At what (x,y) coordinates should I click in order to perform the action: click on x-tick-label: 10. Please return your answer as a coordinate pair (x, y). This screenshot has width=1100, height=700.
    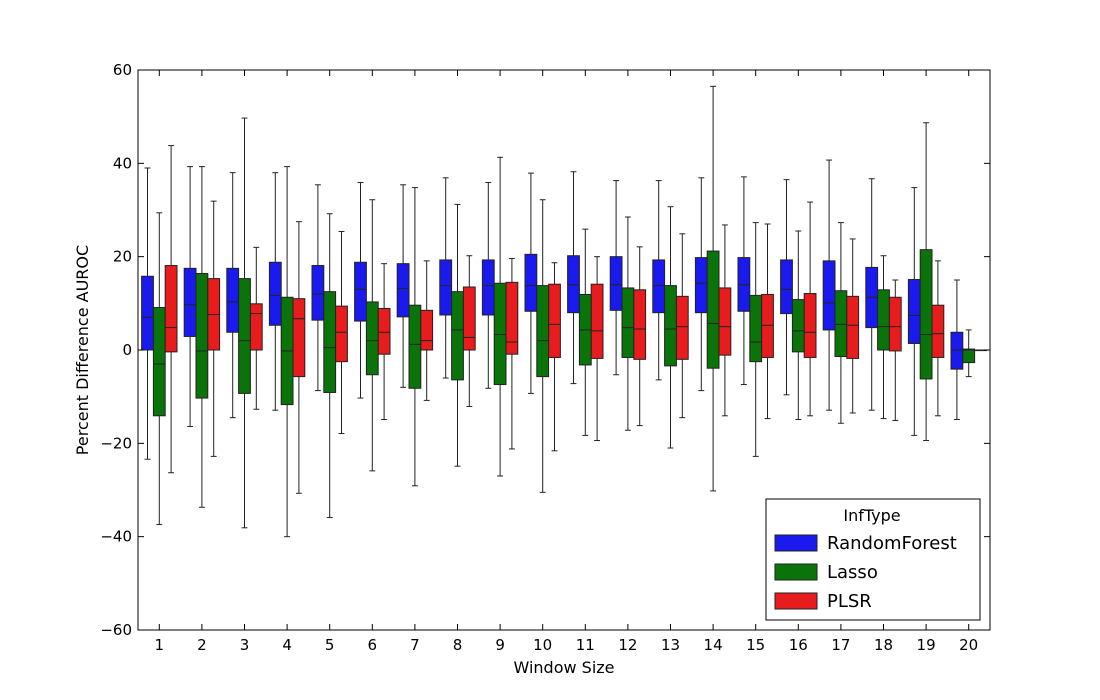
    Looking at the image, I should click on (542, 645).